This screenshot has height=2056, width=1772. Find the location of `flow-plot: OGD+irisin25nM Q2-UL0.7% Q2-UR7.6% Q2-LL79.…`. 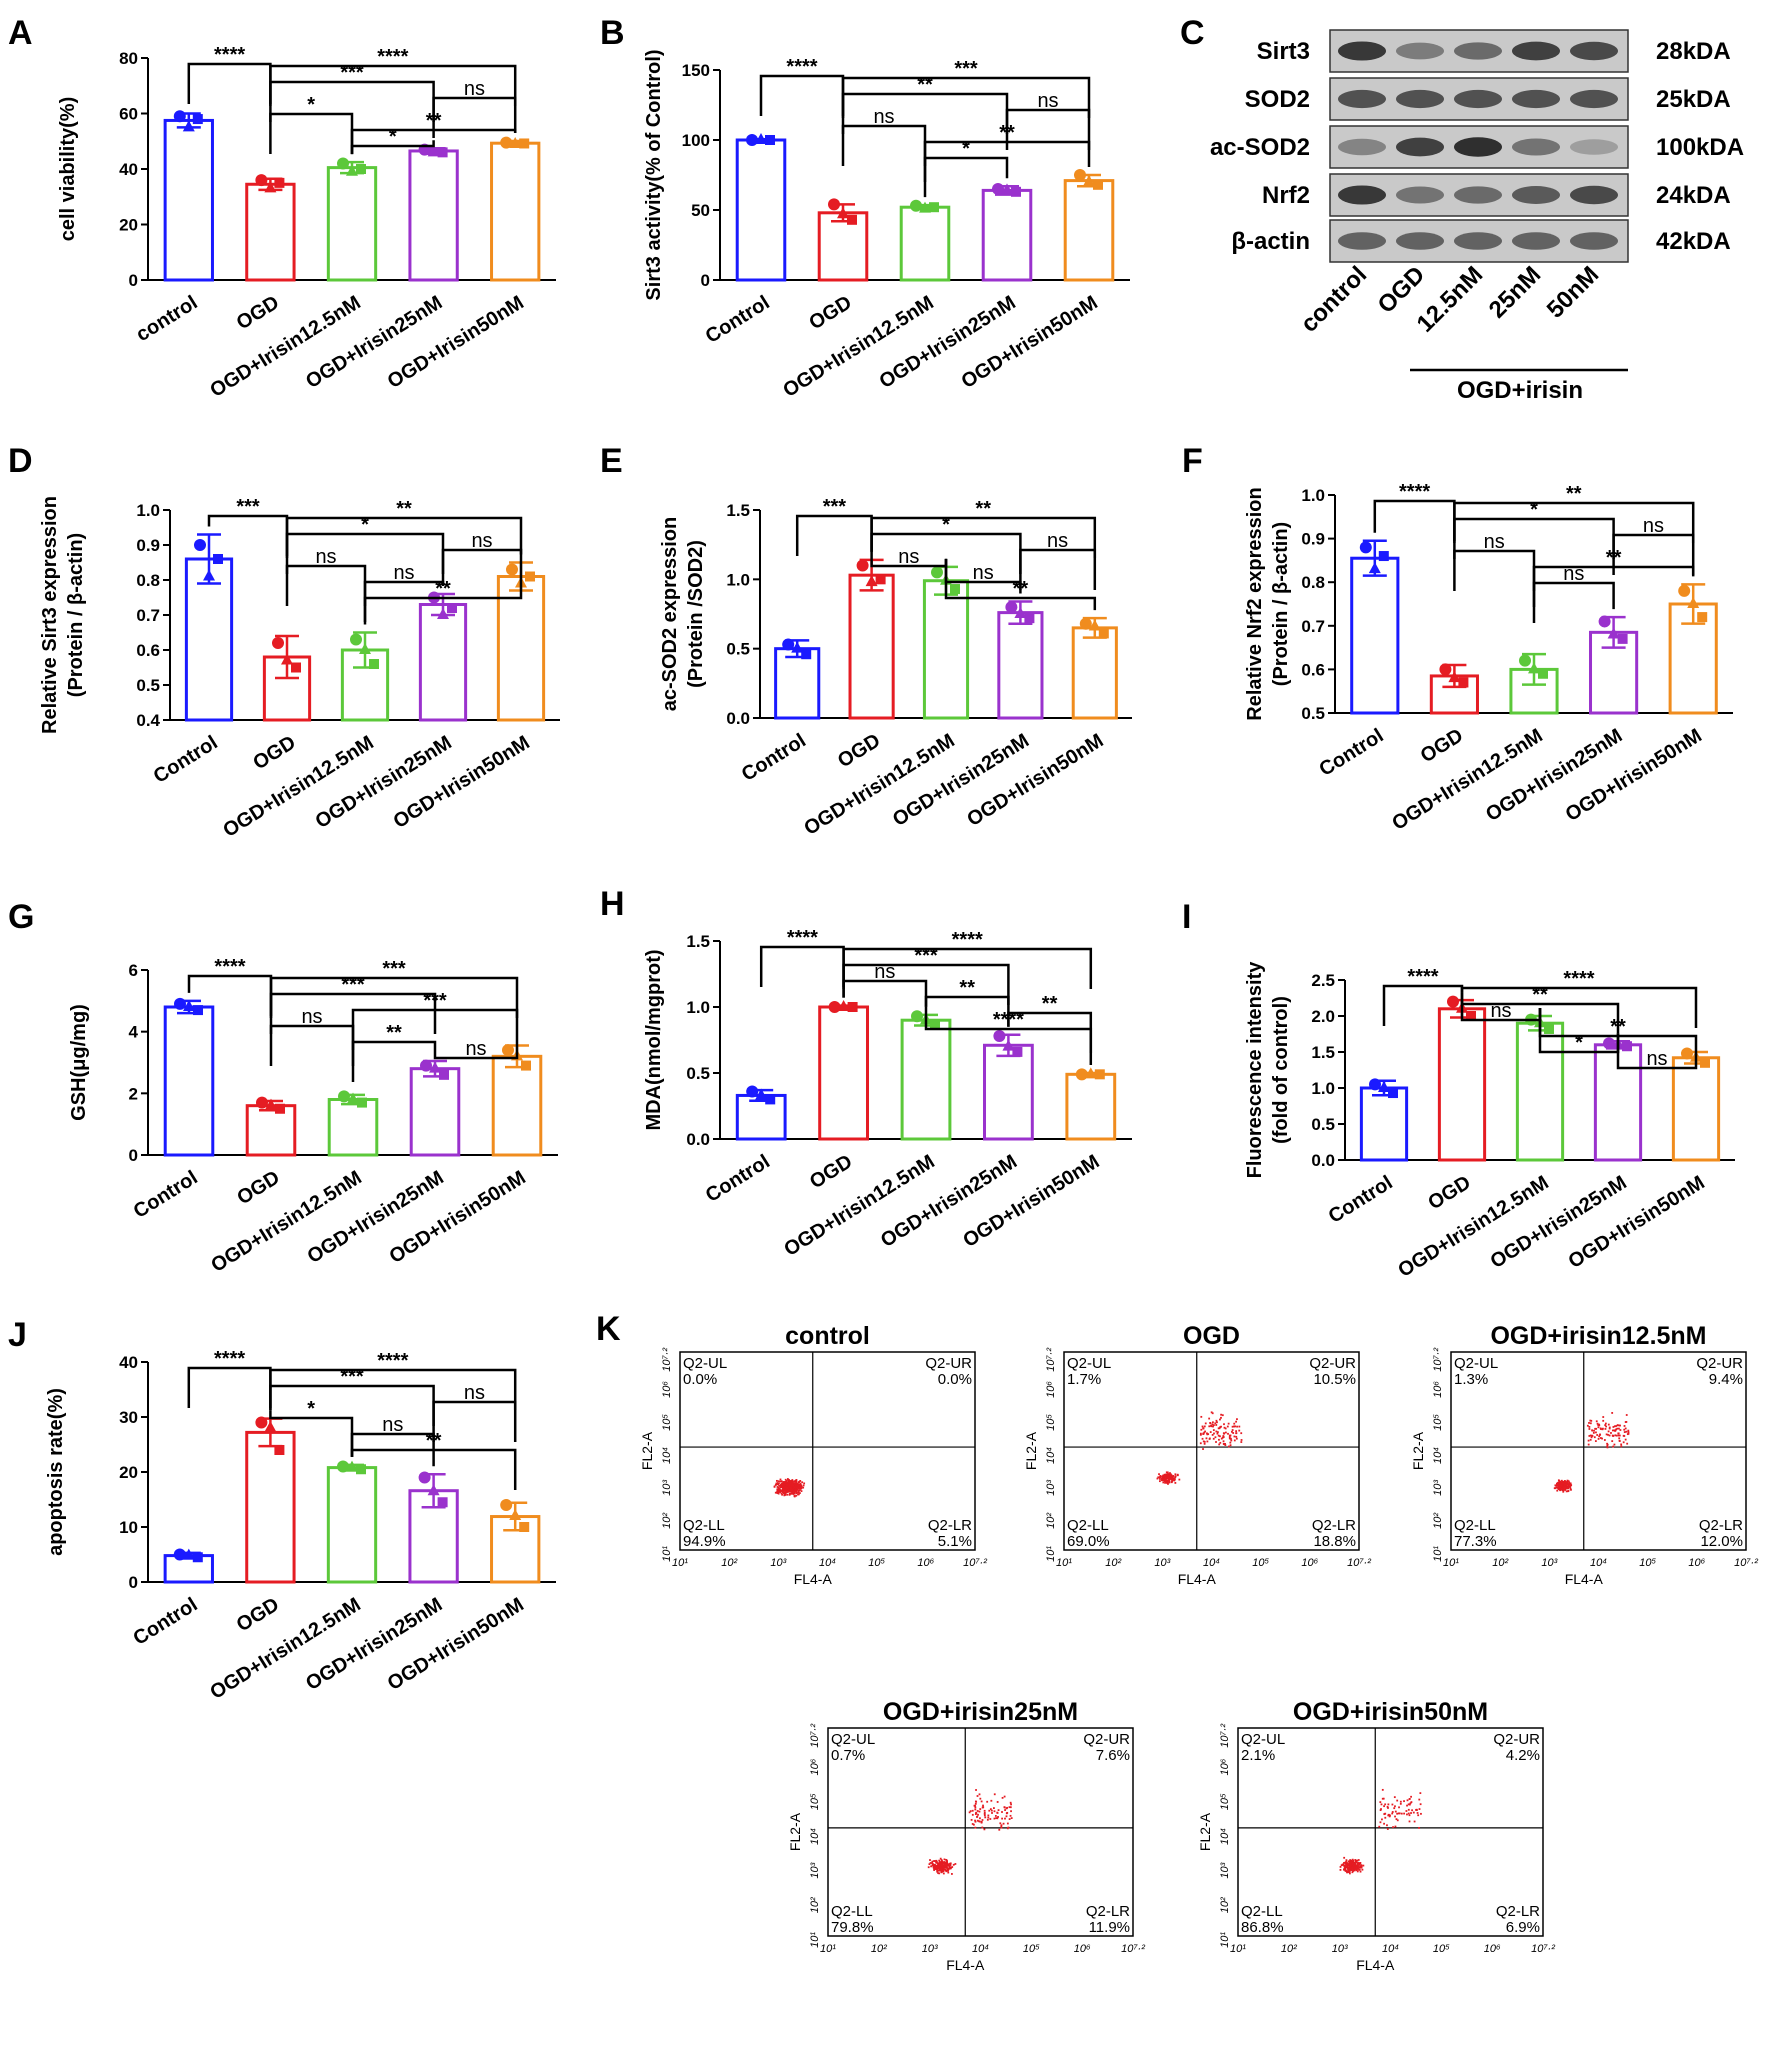

flow-plot: OGD+irisin25nM Q2-UL0.7% Q2-UR7.6% Q2-LL79.… is located at coordinates (966, 1835).